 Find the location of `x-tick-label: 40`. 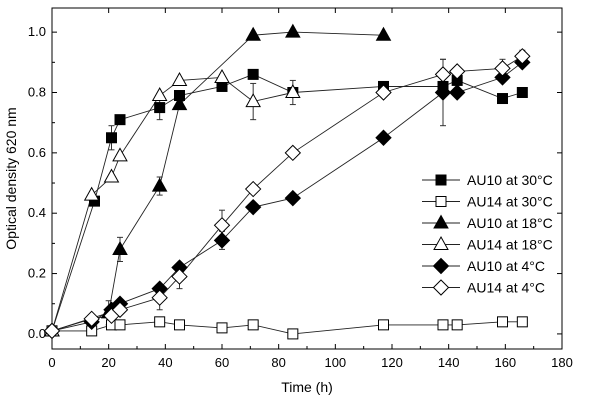

x-tick-label: 40 is located at coordinates (165, 362).